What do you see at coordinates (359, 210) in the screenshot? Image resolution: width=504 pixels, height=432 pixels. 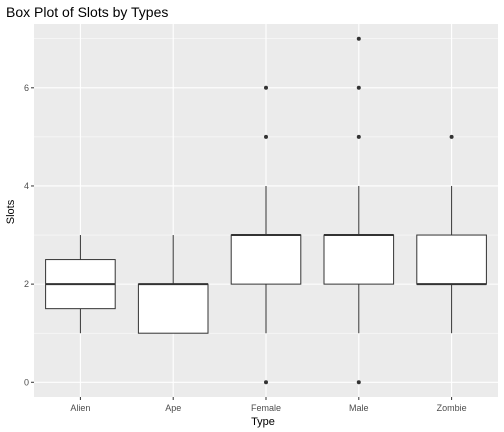 I see `box-male` at bounding box center [359, 210].